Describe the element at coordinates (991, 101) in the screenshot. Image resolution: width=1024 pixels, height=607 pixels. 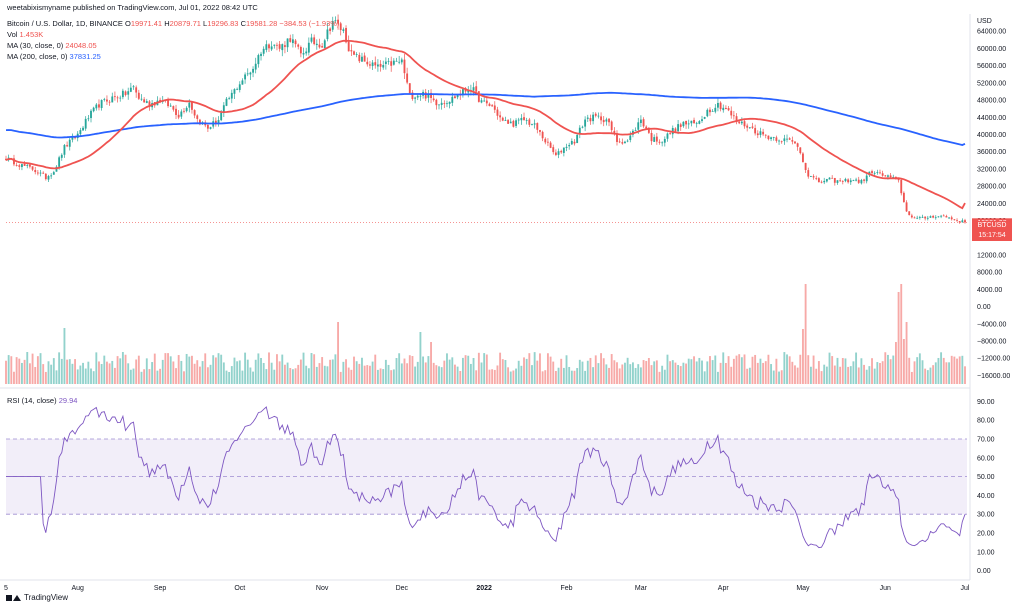
I see `price-tick-label: 48000.00` at that location.